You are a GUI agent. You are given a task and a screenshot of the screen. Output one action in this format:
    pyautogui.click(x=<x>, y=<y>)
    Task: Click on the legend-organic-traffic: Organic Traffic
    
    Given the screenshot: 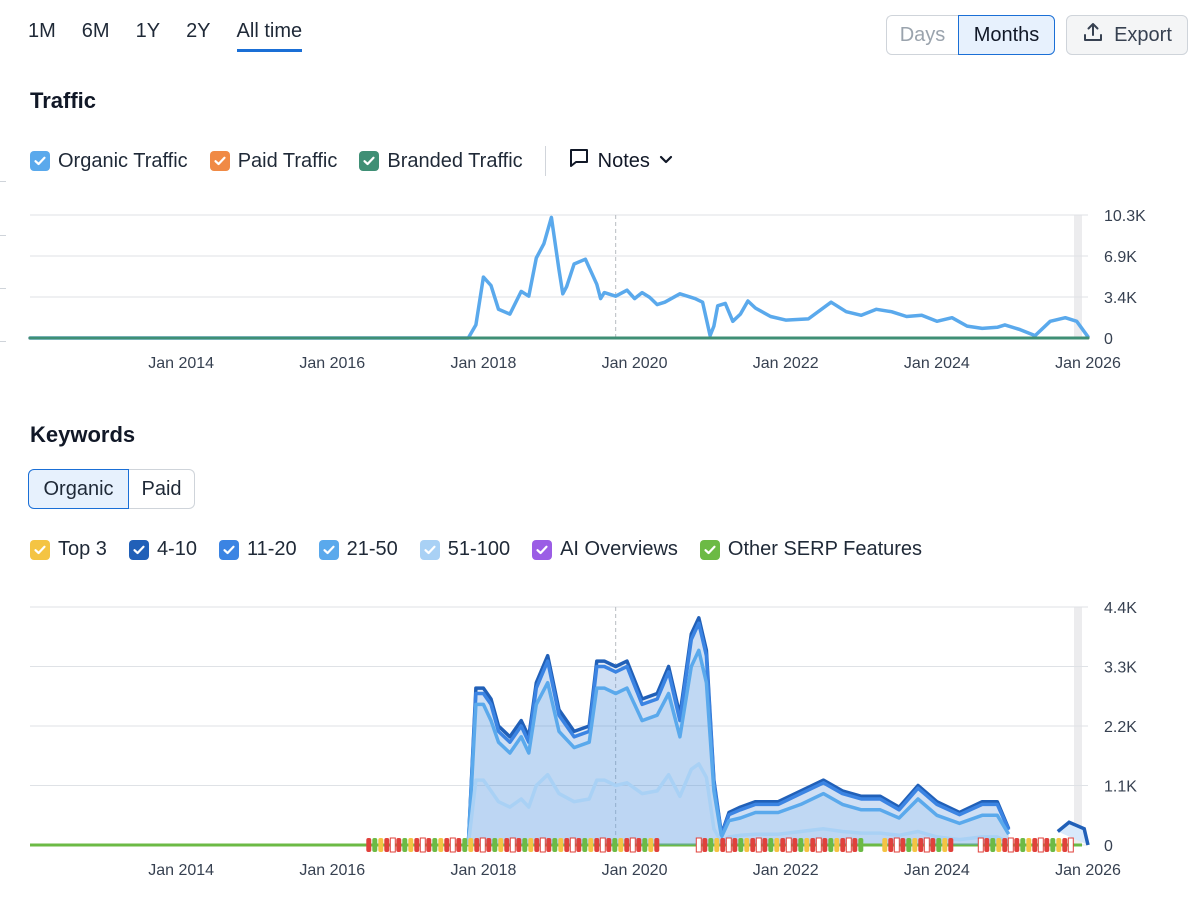 What is the action you would take?
    pyautogui.click(x=109, y=161)
    